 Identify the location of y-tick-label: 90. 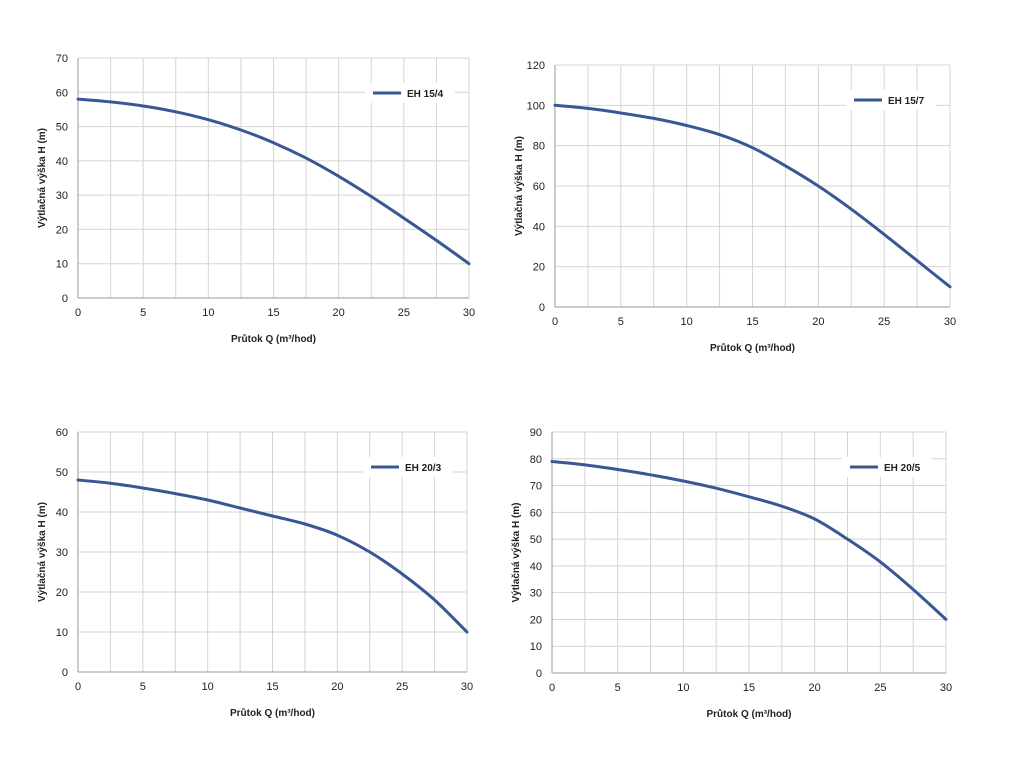
(536, 433).